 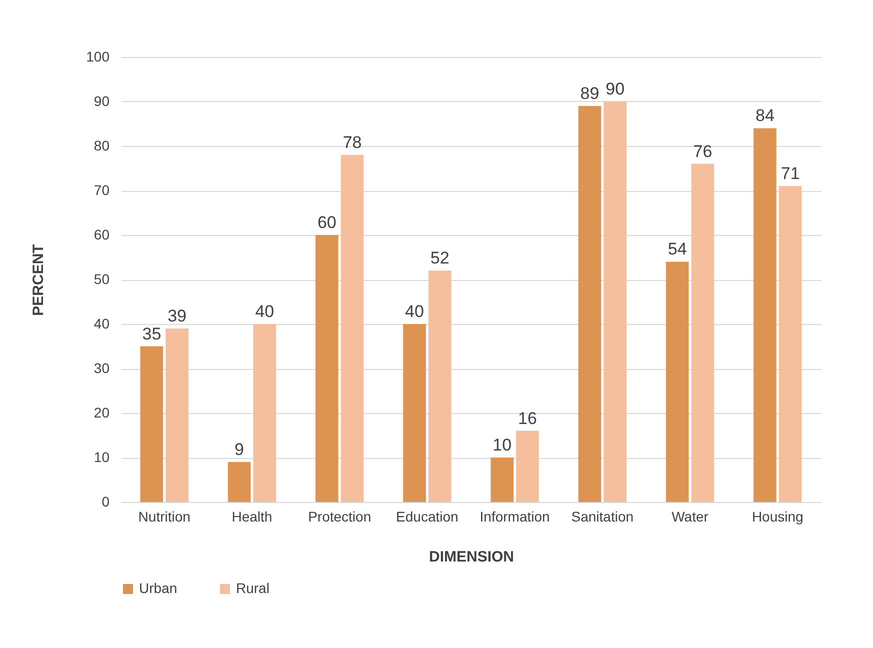 I want to click on x-tick-label: Nutrition, so click(x=164, y=516).